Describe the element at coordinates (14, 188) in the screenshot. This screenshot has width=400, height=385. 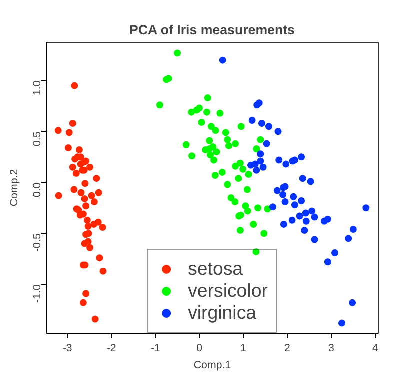
I see `y-axis-title: Comp.2` at that location.